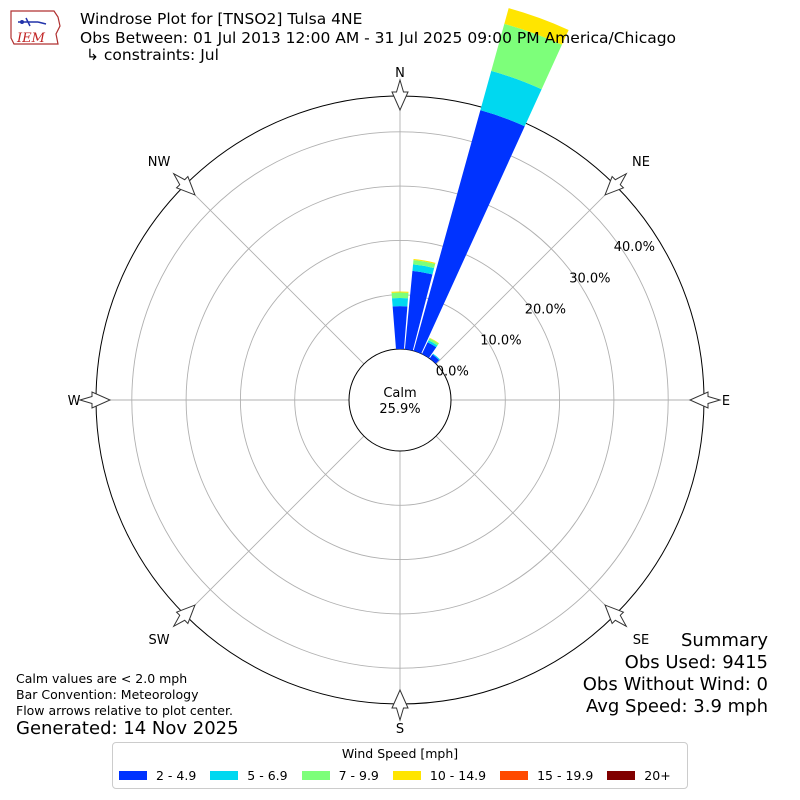  I want to click on legend-item: 5 - 6.9, so click(249, 775).